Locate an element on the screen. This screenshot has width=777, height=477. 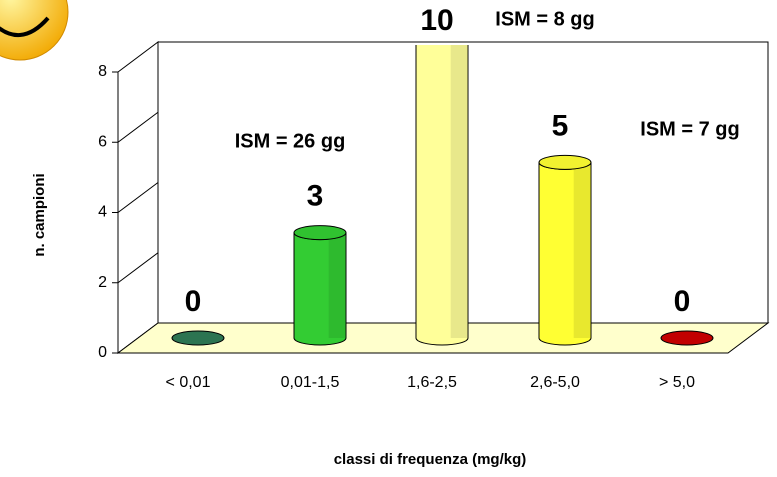
annotation: ISM = 7 gg is located at coordinates (689, 129).